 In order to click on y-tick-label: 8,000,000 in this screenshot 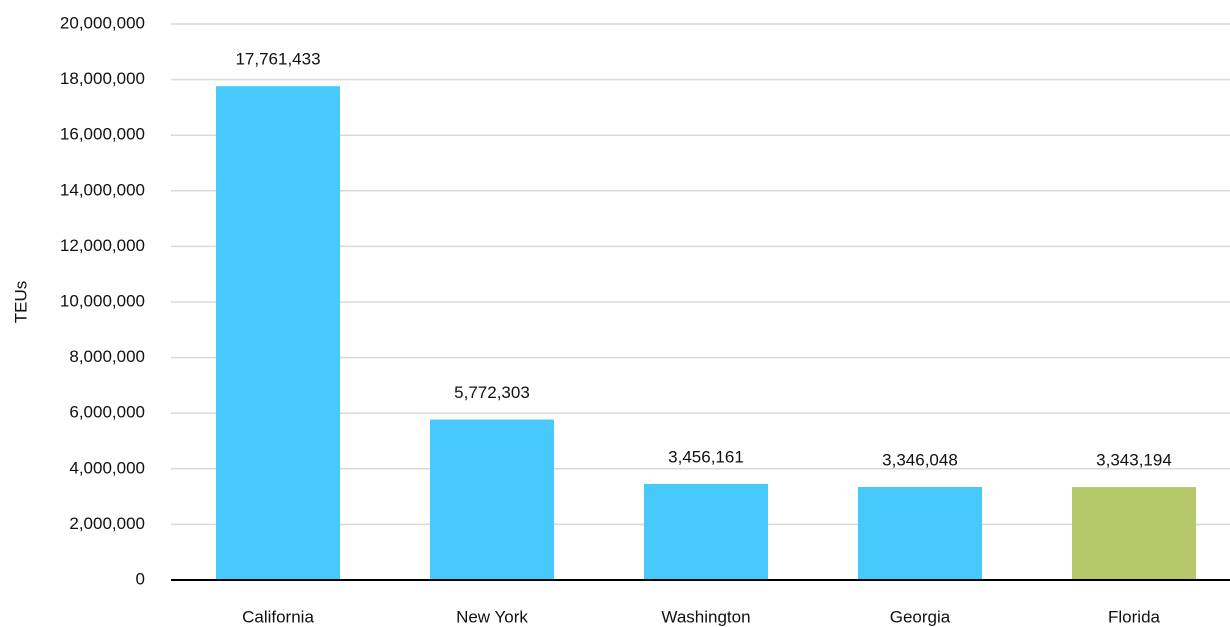, I will do `click(107, 356)`.